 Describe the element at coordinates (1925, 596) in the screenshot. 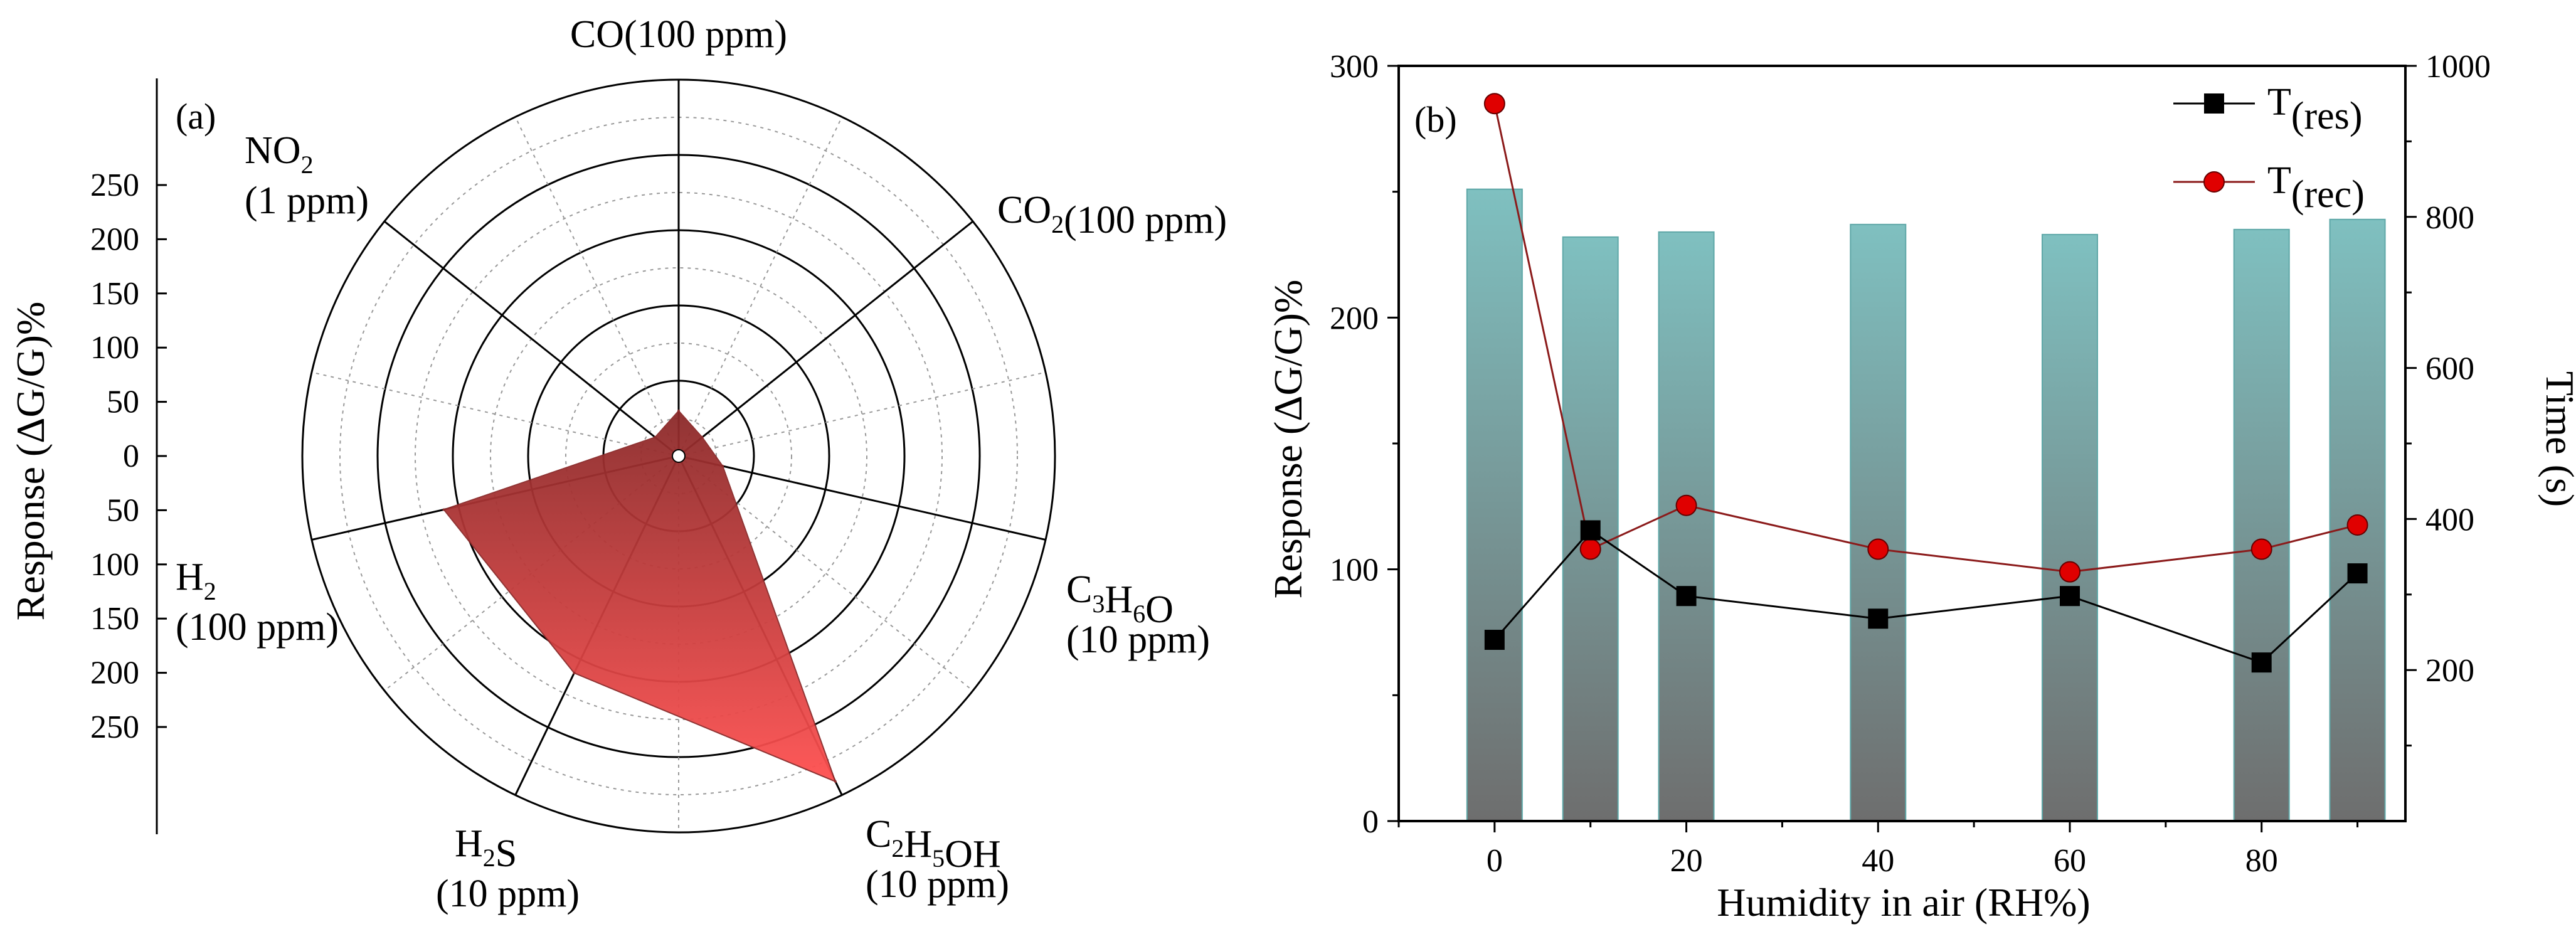

I see `res-line` at that location.